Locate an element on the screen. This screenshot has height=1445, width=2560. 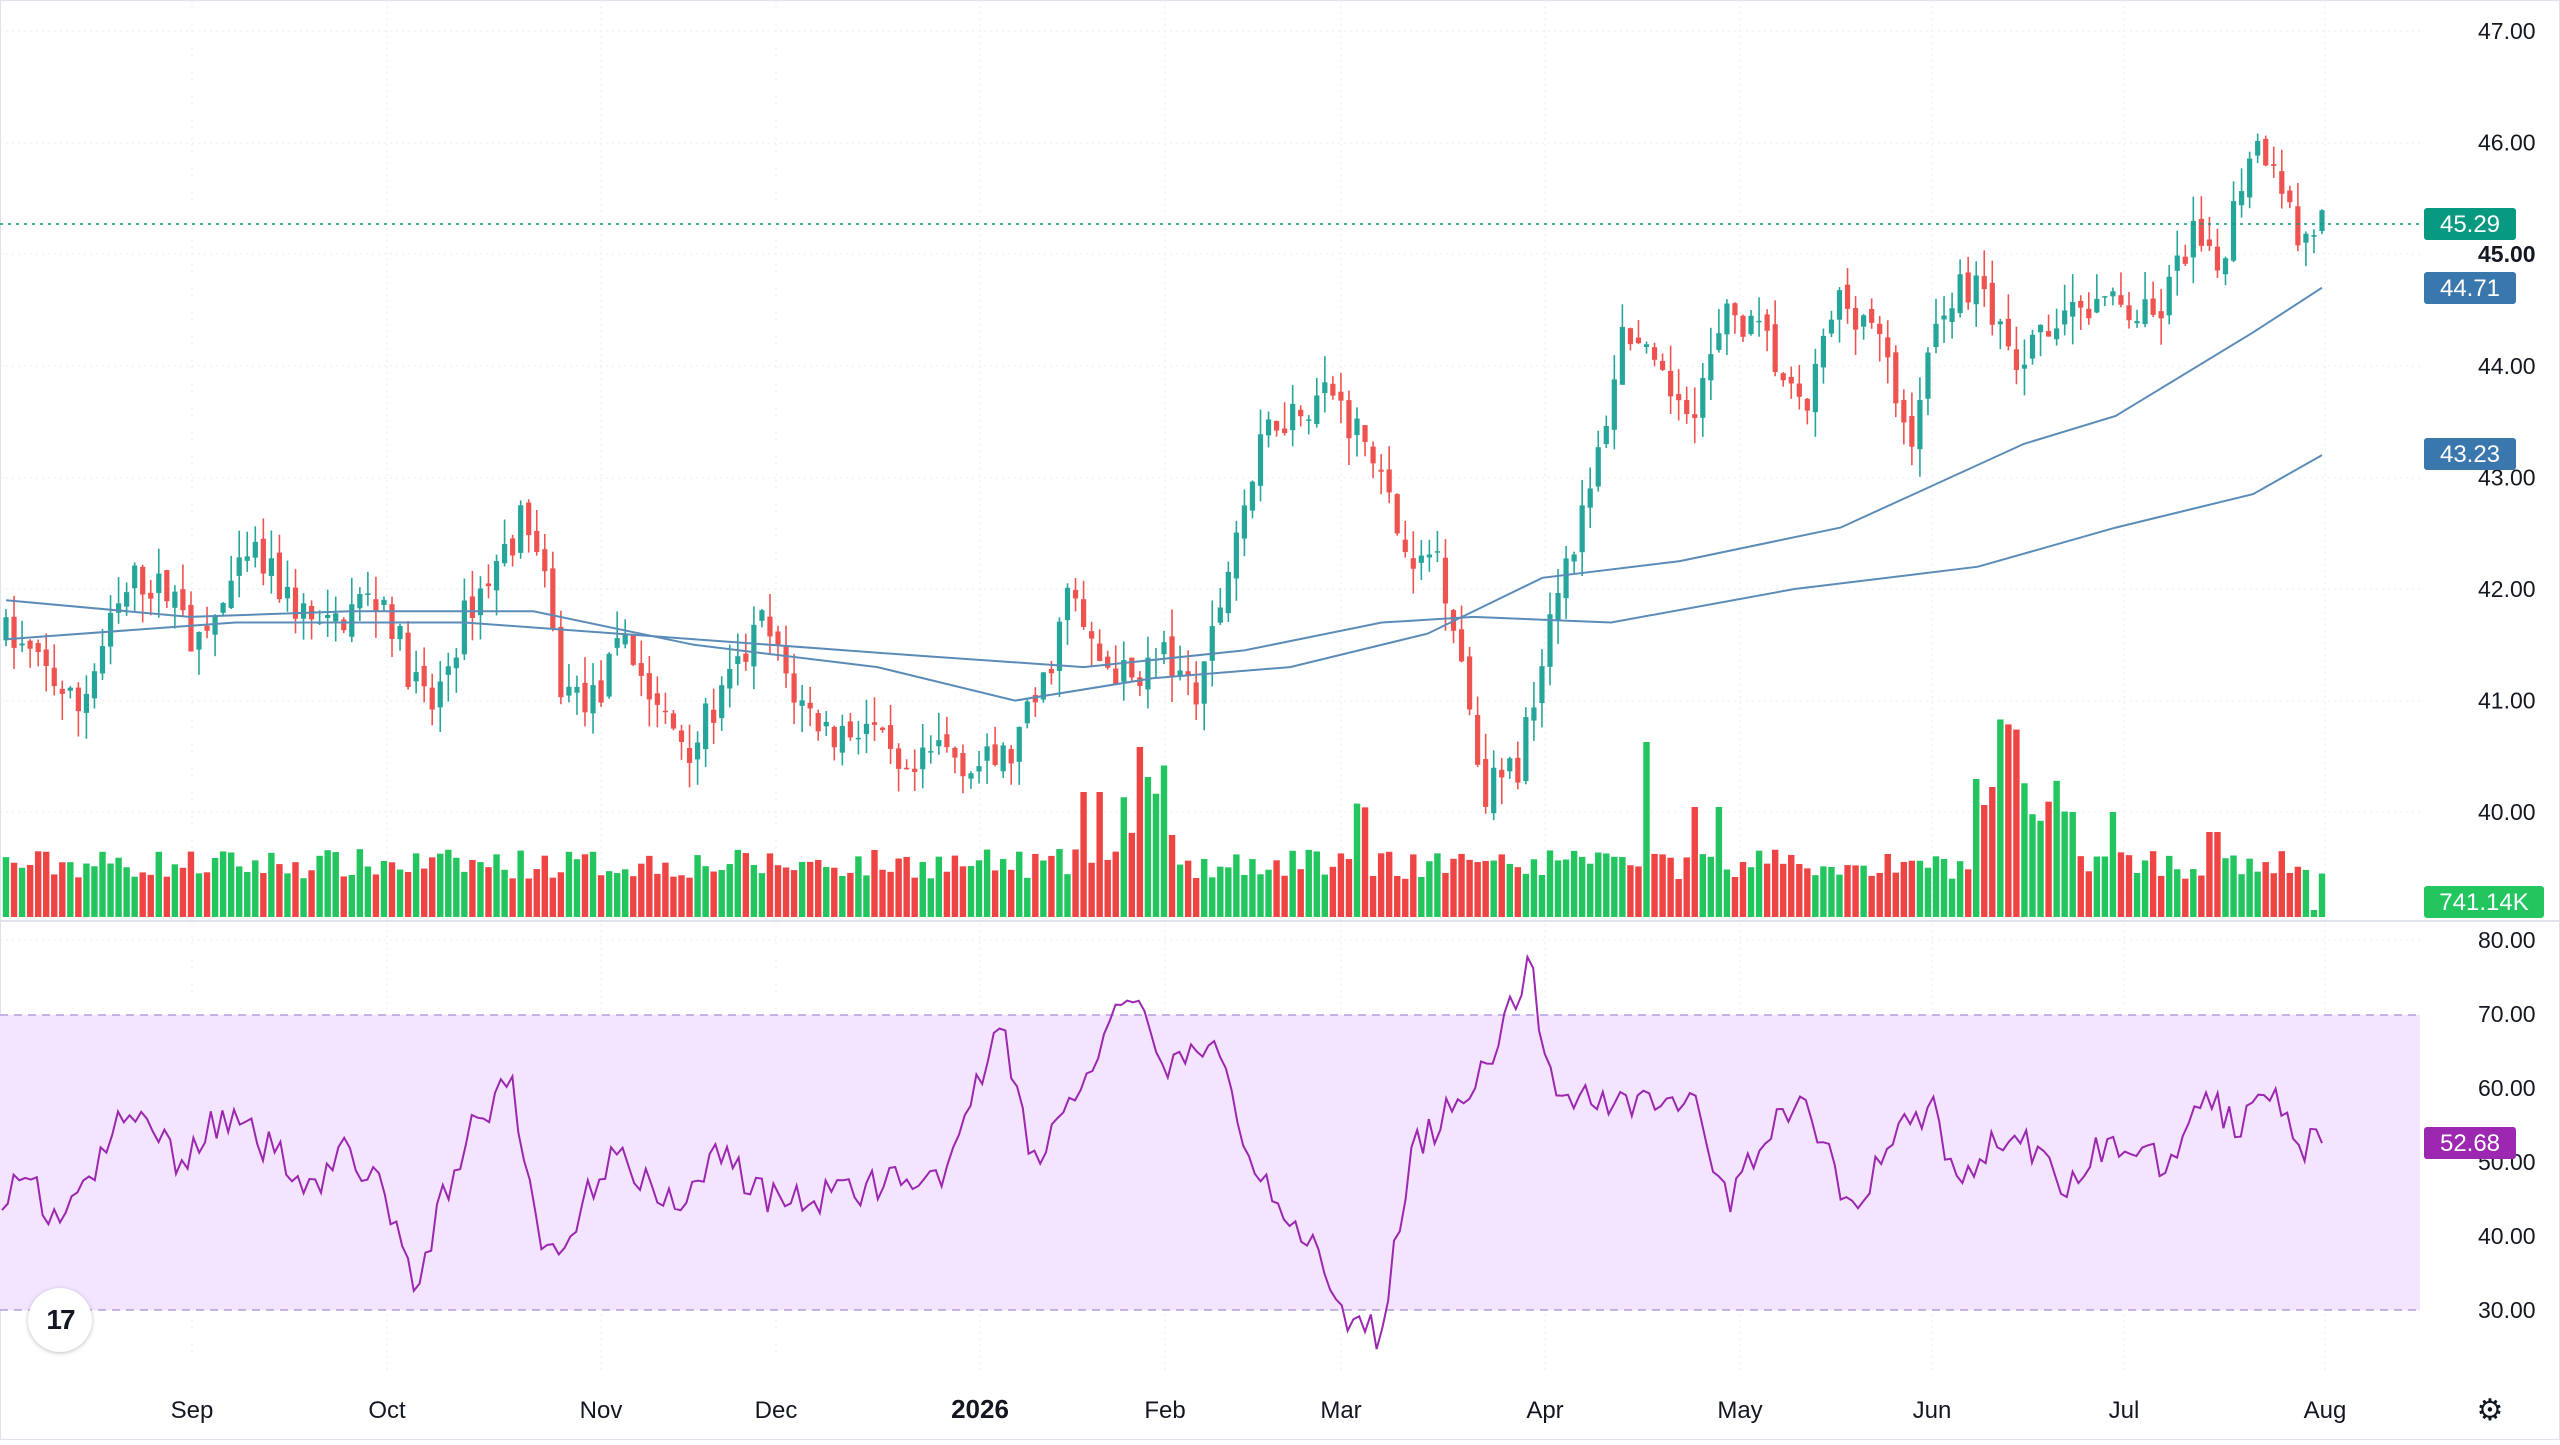
gear-icon: ⚙ is located at coordinates (2490, 1410).